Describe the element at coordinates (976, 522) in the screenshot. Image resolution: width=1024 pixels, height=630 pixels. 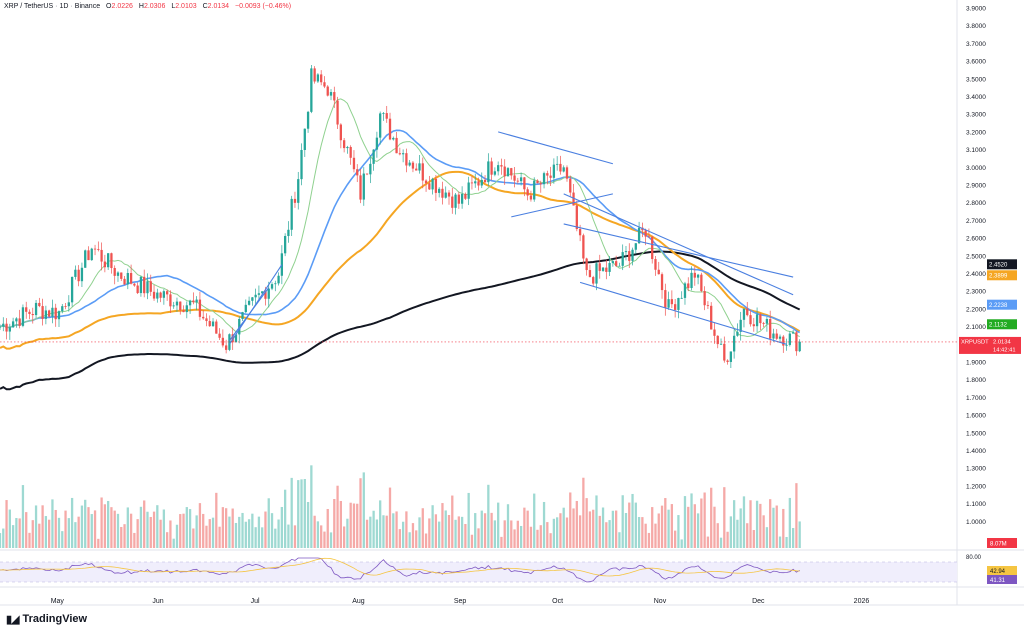
I see `y-tick-label: 1.0000` at that location.